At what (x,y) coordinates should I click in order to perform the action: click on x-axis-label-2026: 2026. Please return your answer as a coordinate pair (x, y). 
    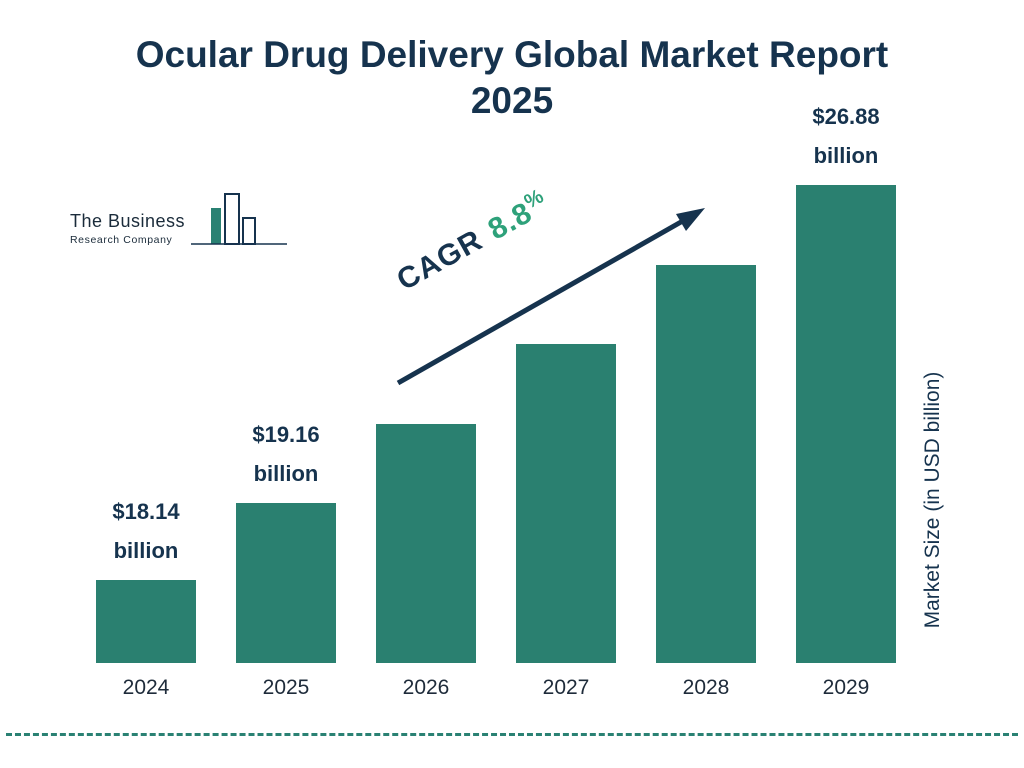
    Looking at the image, I should click on (426, 687).